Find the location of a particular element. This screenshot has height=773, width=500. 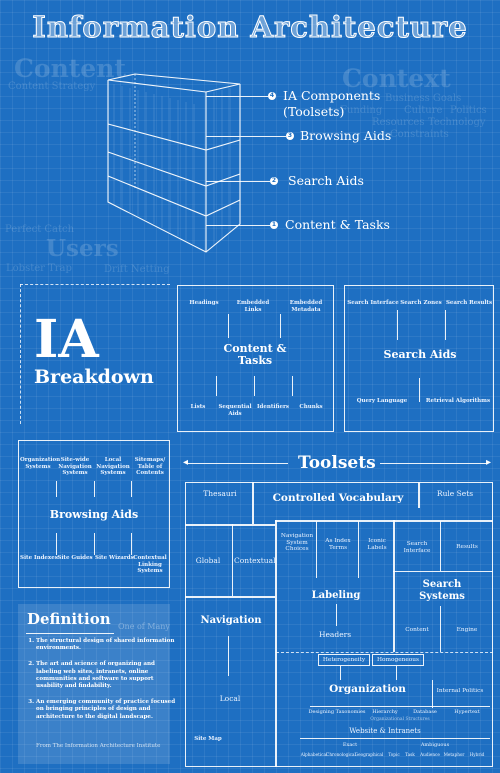

layer-label-browsing-aids: Browsing Aids is located at coordinates (346, 135).